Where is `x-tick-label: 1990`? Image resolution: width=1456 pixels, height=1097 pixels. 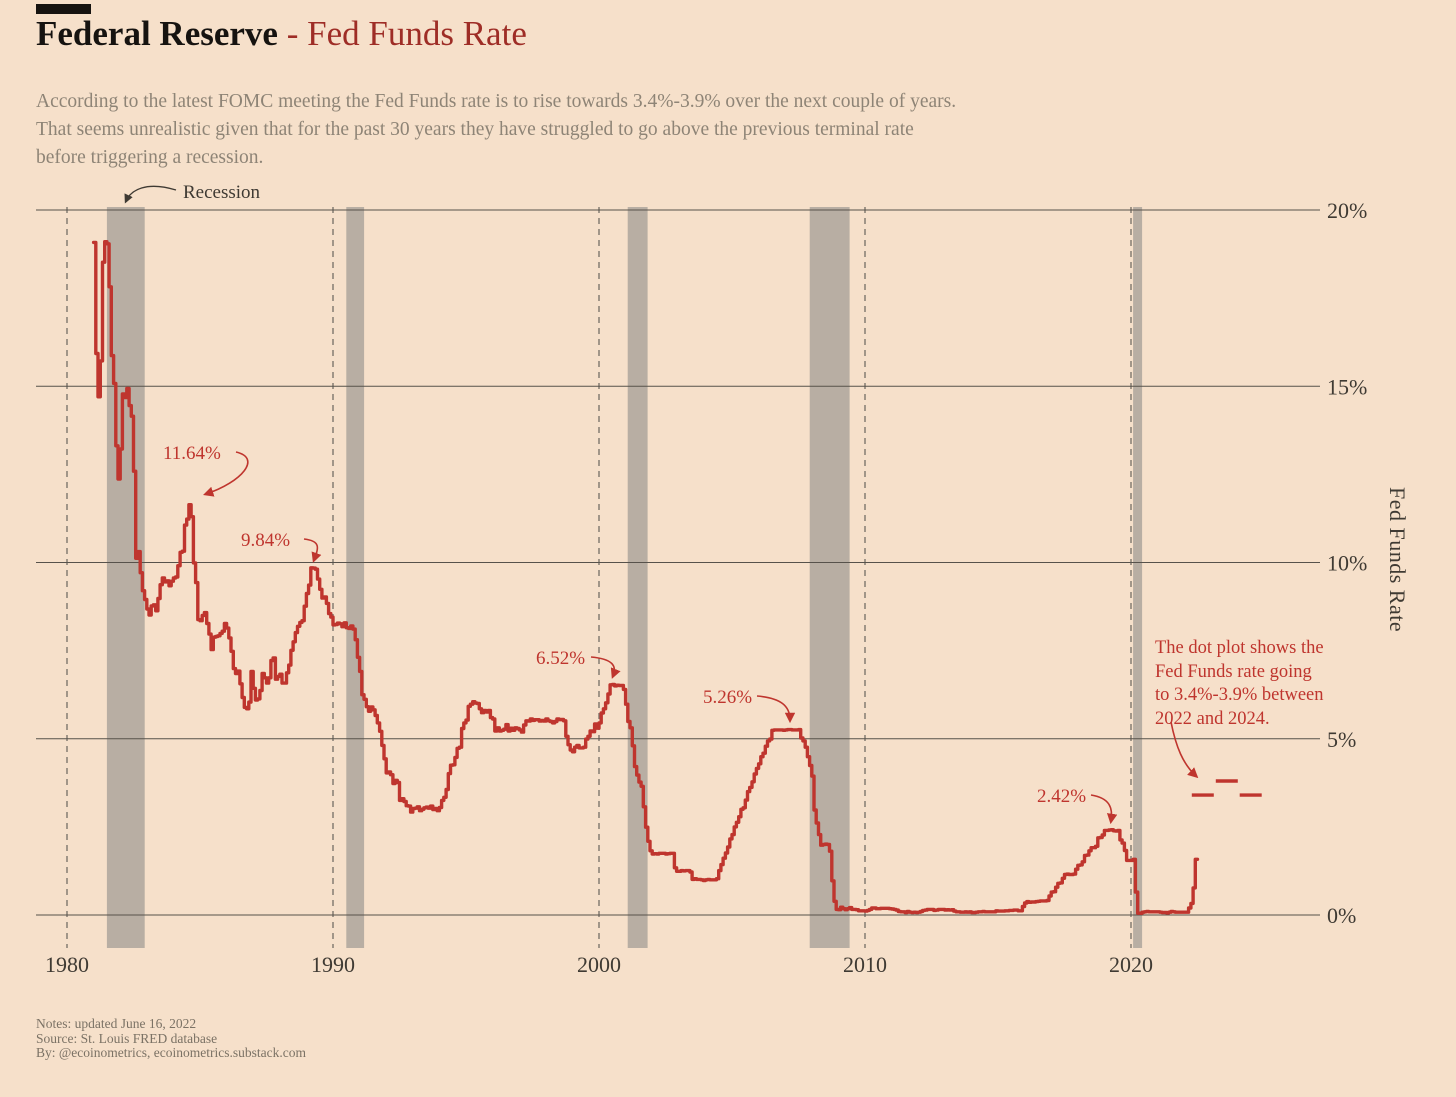
x-tick-label: 1990 is located at coordinates (333, 964).